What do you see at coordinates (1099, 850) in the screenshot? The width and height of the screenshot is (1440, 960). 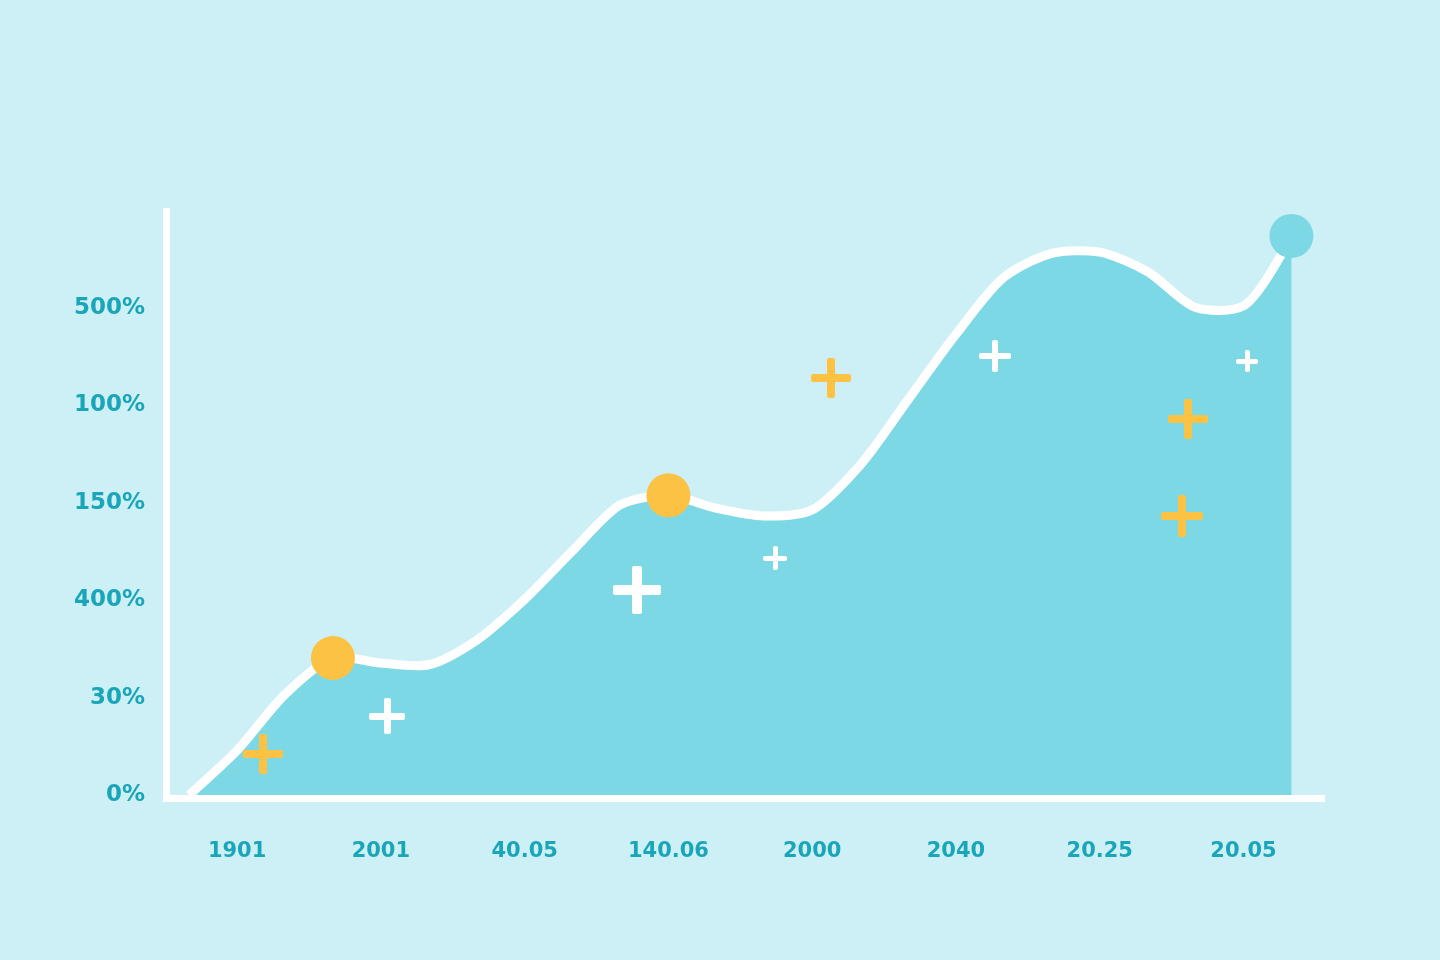 I see `x-tick-label: 20.25` at bounding box center [1099, 850].